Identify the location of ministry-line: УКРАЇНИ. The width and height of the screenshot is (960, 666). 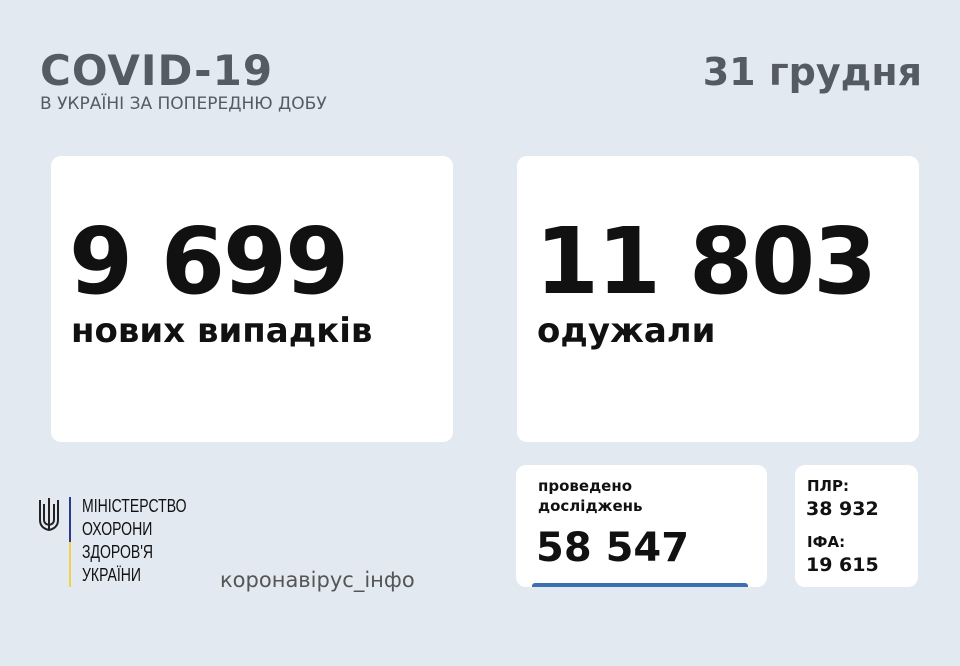
(112, 575).